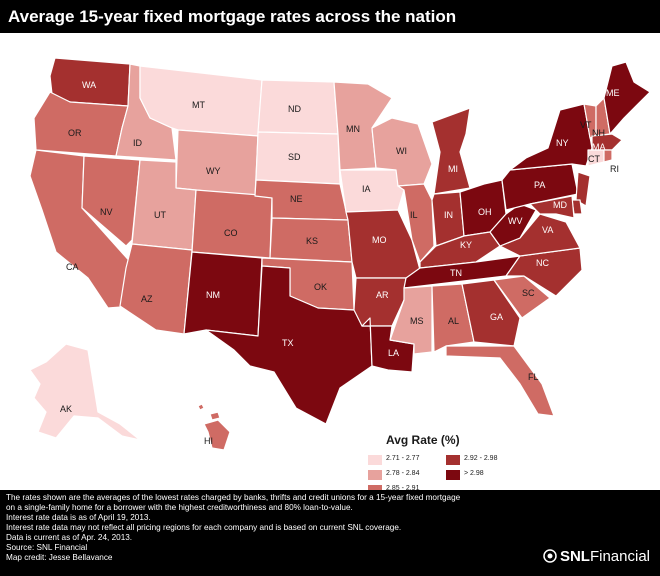 The height and width of the screenshot is (576, 660). I want to click on legend-range: 2.71 - 2.77, so click(403, 458).